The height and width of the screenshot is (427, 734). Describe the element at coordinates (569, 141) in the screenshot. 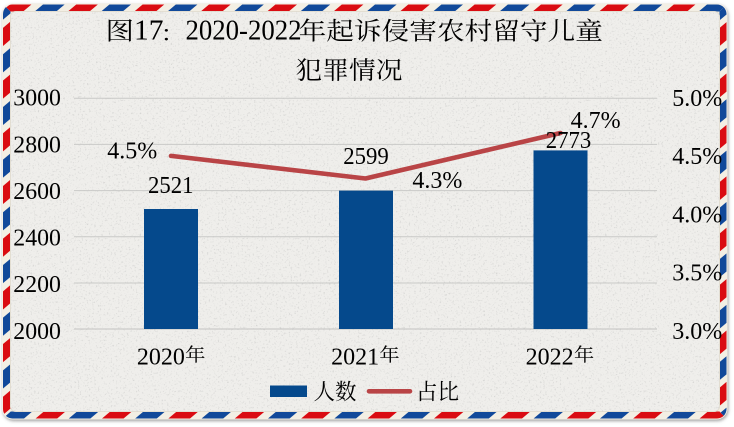

I see `svg-text: 2773` at that location.